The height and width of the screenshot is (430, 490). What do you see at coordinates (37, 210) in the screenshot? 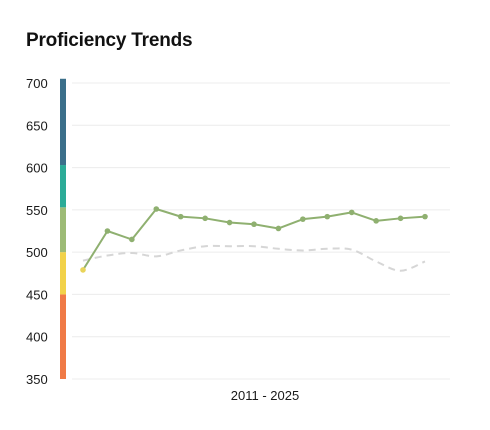
I see `y-tick-label: 550` at bounding box center [37, 210].